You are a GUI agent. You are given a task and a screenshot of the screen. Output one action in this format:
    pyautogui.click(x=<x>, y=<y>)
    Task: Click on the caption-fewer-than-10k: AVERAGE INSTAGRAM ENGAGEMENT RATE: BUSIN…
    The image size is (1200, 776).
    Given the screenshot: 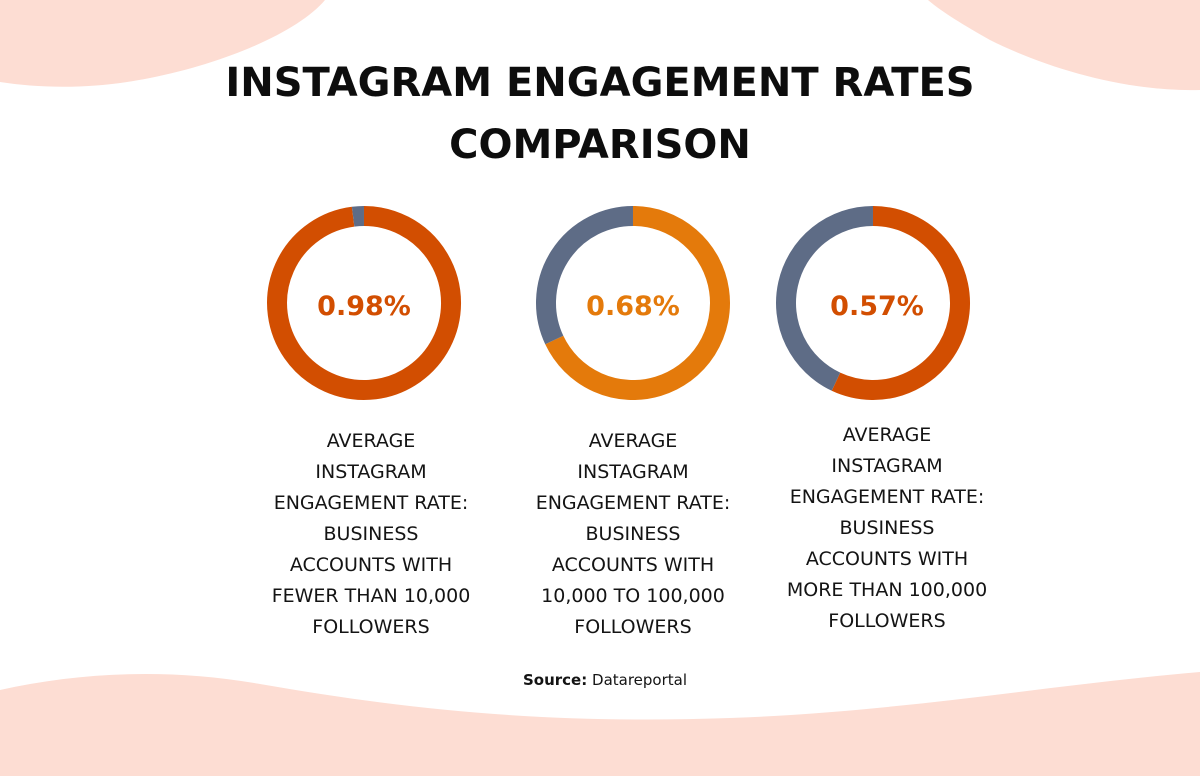 What is the action you would take?
    pyautogui.click(x=371, y=534)
    